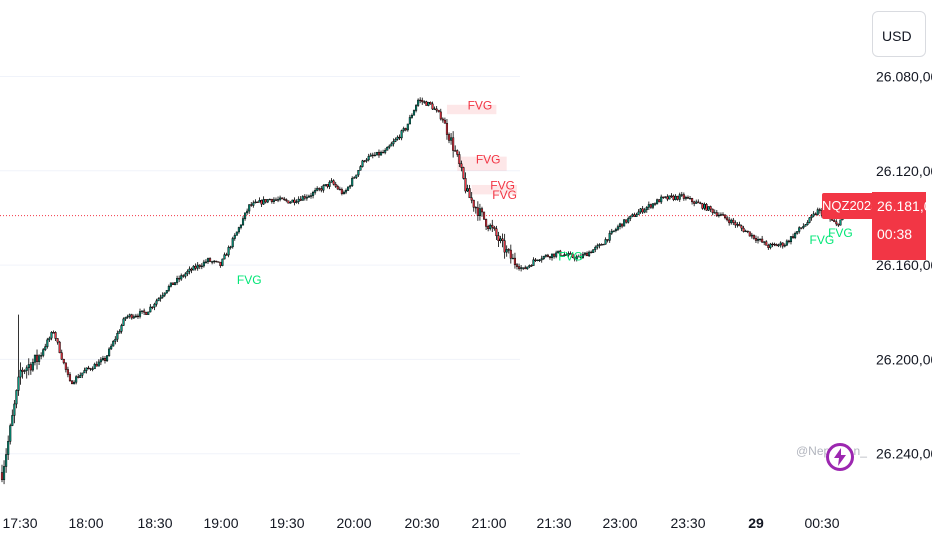 This screenshot has height=550, width=932. I want to click on time-tick-label: 18:00, so click(85, 523).